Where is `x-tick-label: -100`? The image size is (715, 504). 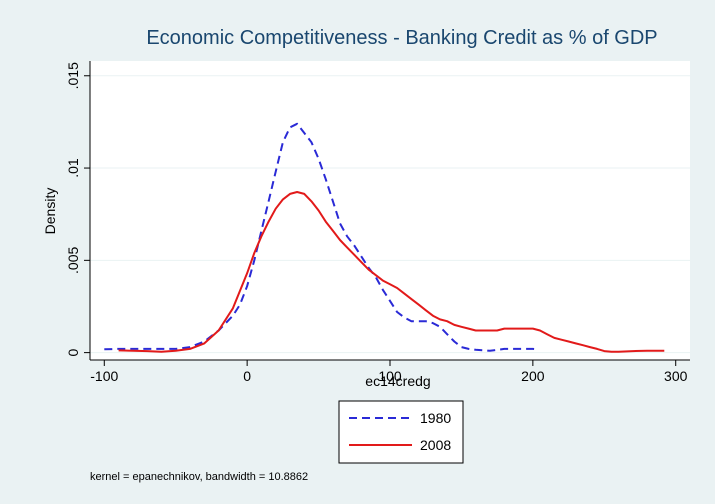
x-tick-label: -100 is located at coordinates (104, 376).